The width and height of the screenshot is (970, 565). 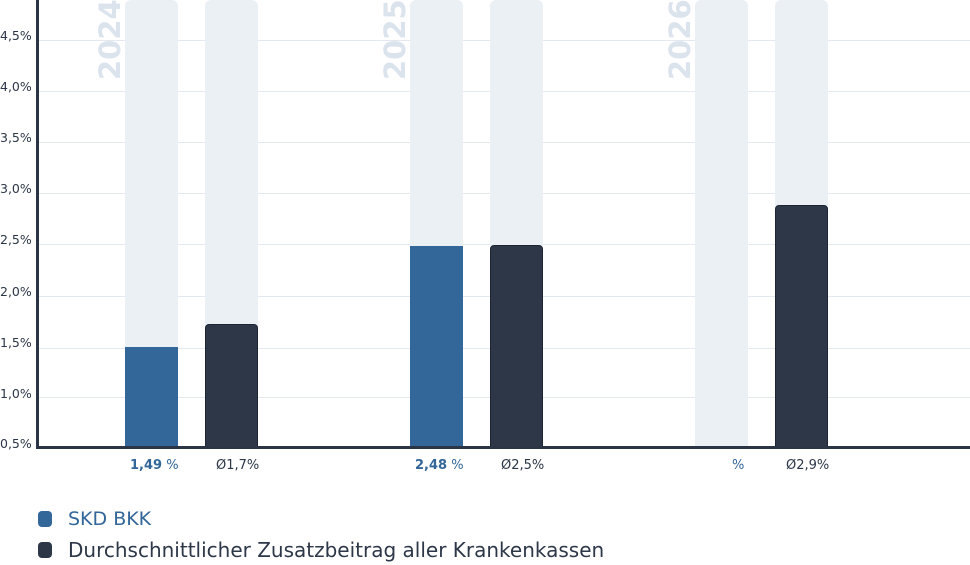 What do you see at coordinates (110, 518) in the screenshot?
I see `legend-label: SKD BKK` at bounding box center [110, 518].